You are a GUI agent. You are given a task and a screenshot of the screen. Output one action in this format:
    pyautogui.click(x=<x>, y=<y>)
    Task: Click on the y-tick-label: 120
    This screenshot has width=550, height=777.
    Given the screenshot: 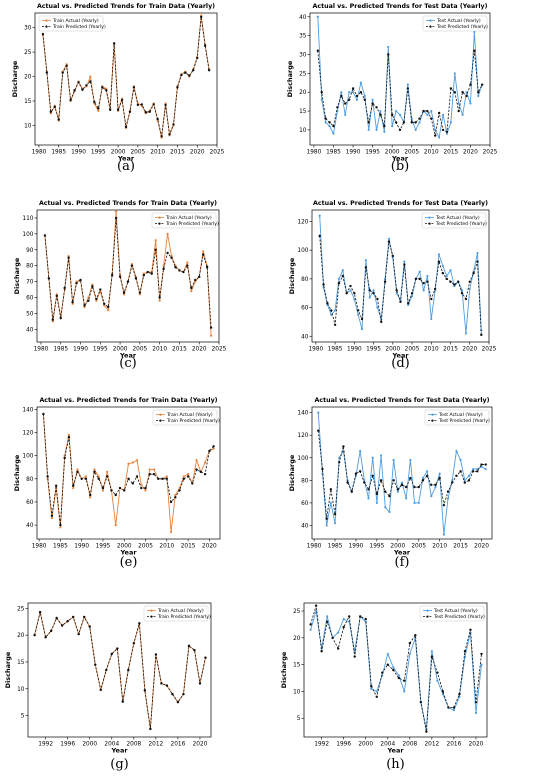 What is the action you would take?
    pyautogui.click(x=27, y=433)
    